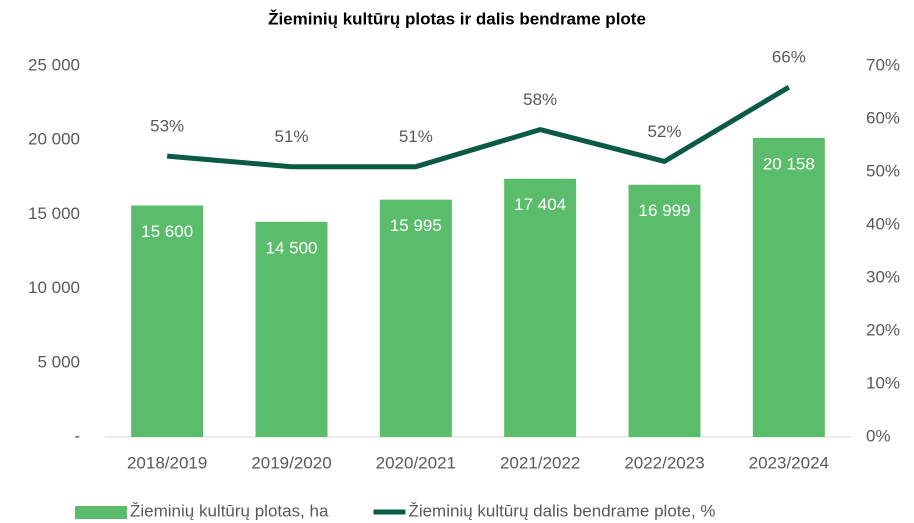 This screenshot has width=914, height=523. I want to click on x-tick-label: 2022/2023, so click(664, 462).